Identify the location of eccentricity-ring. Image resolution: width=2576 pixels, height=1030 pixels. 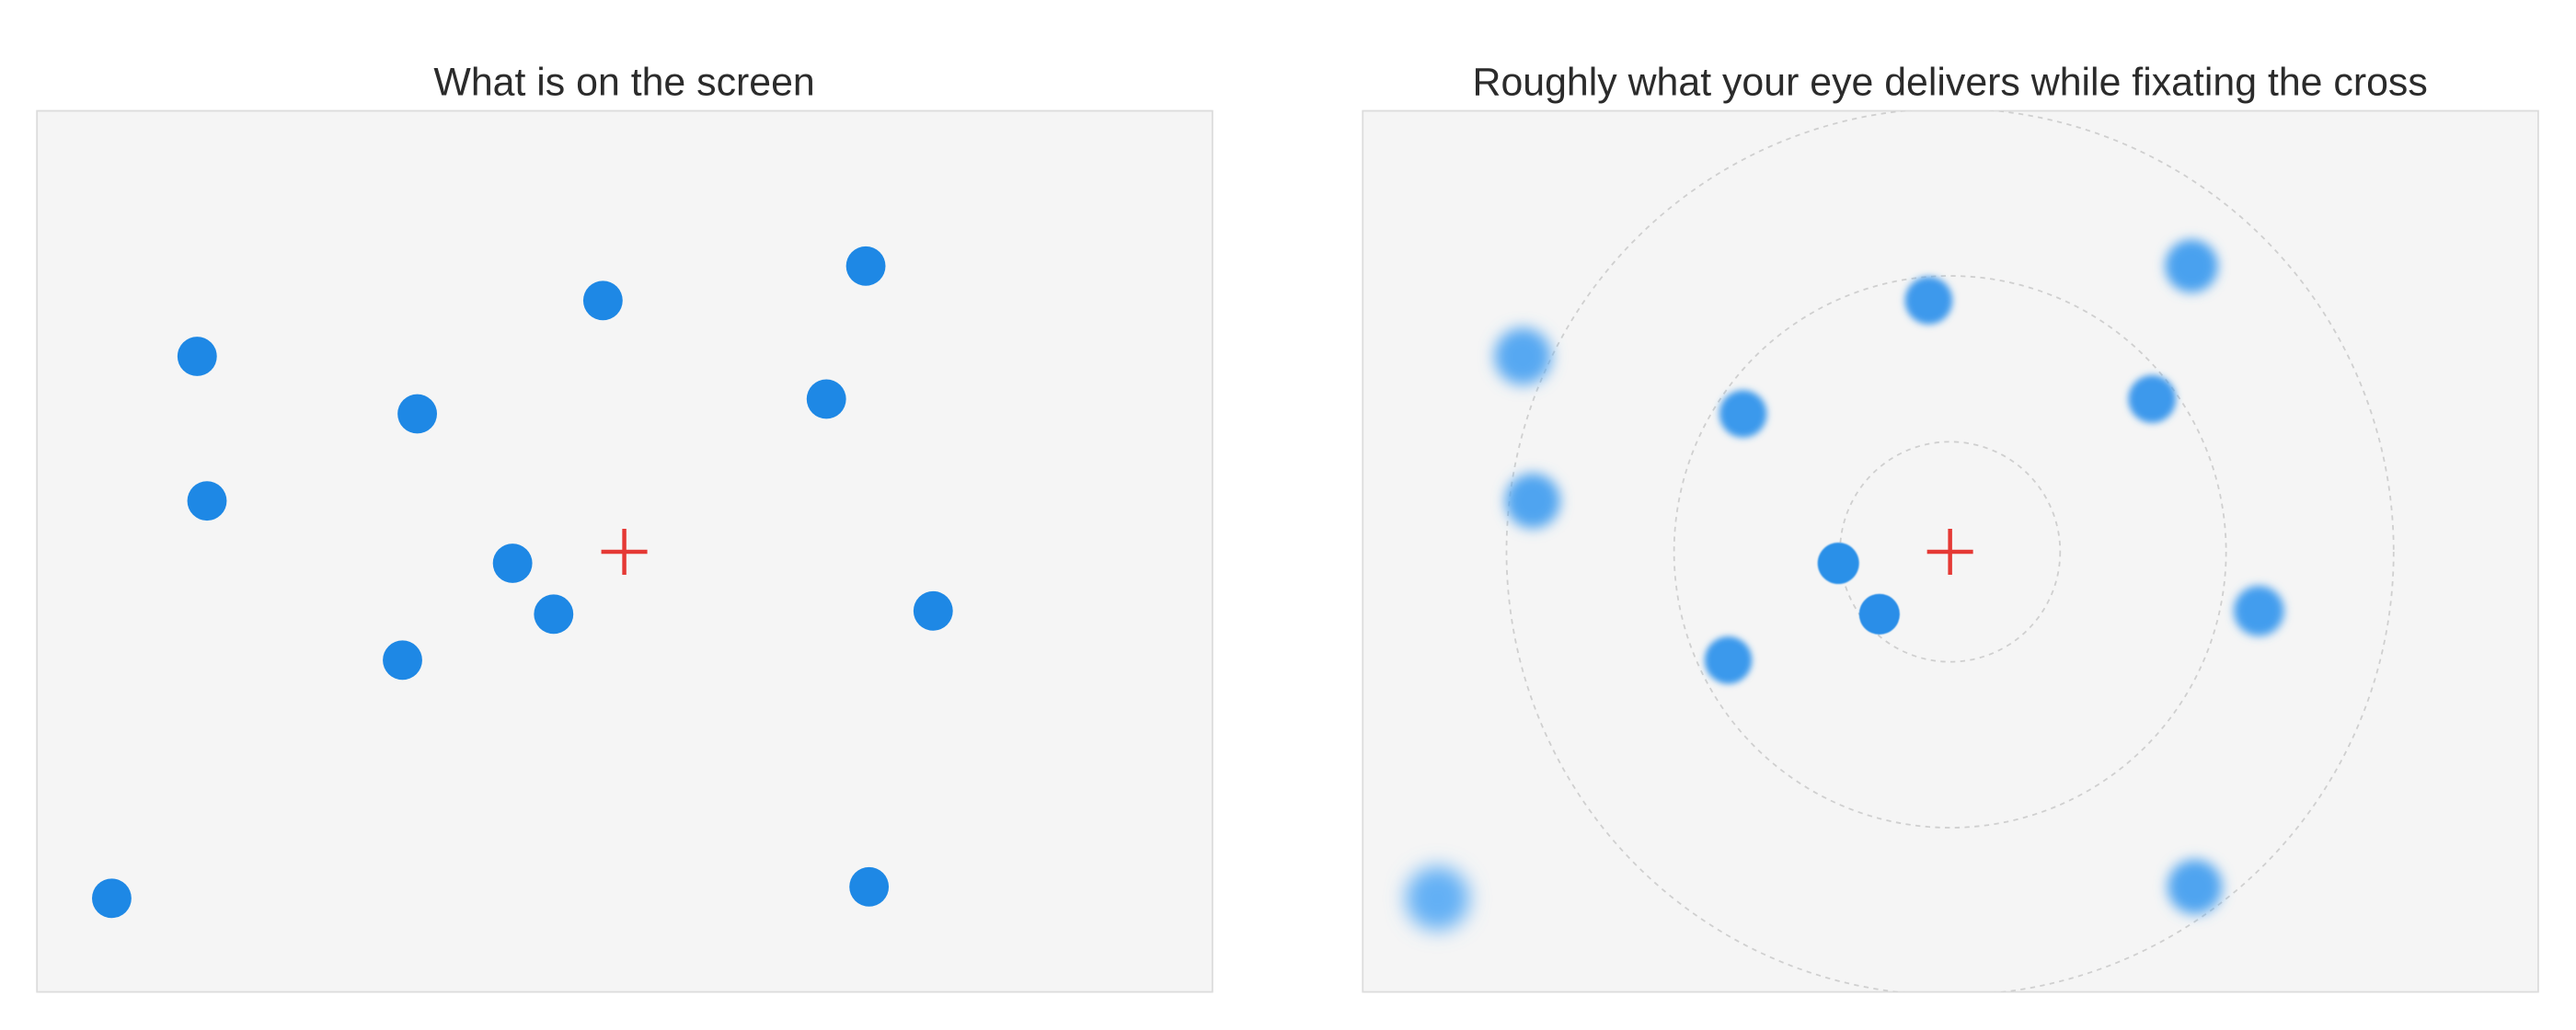
(1950, 552).